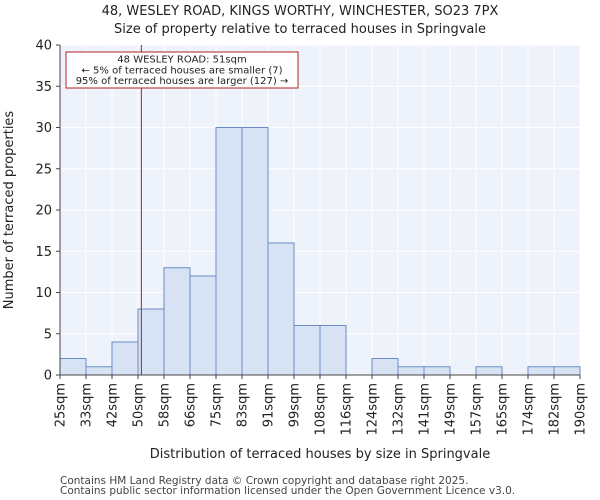 The image size is (600, 500). I want to click on x-tick-label: 91sqm, so click(269, 405).